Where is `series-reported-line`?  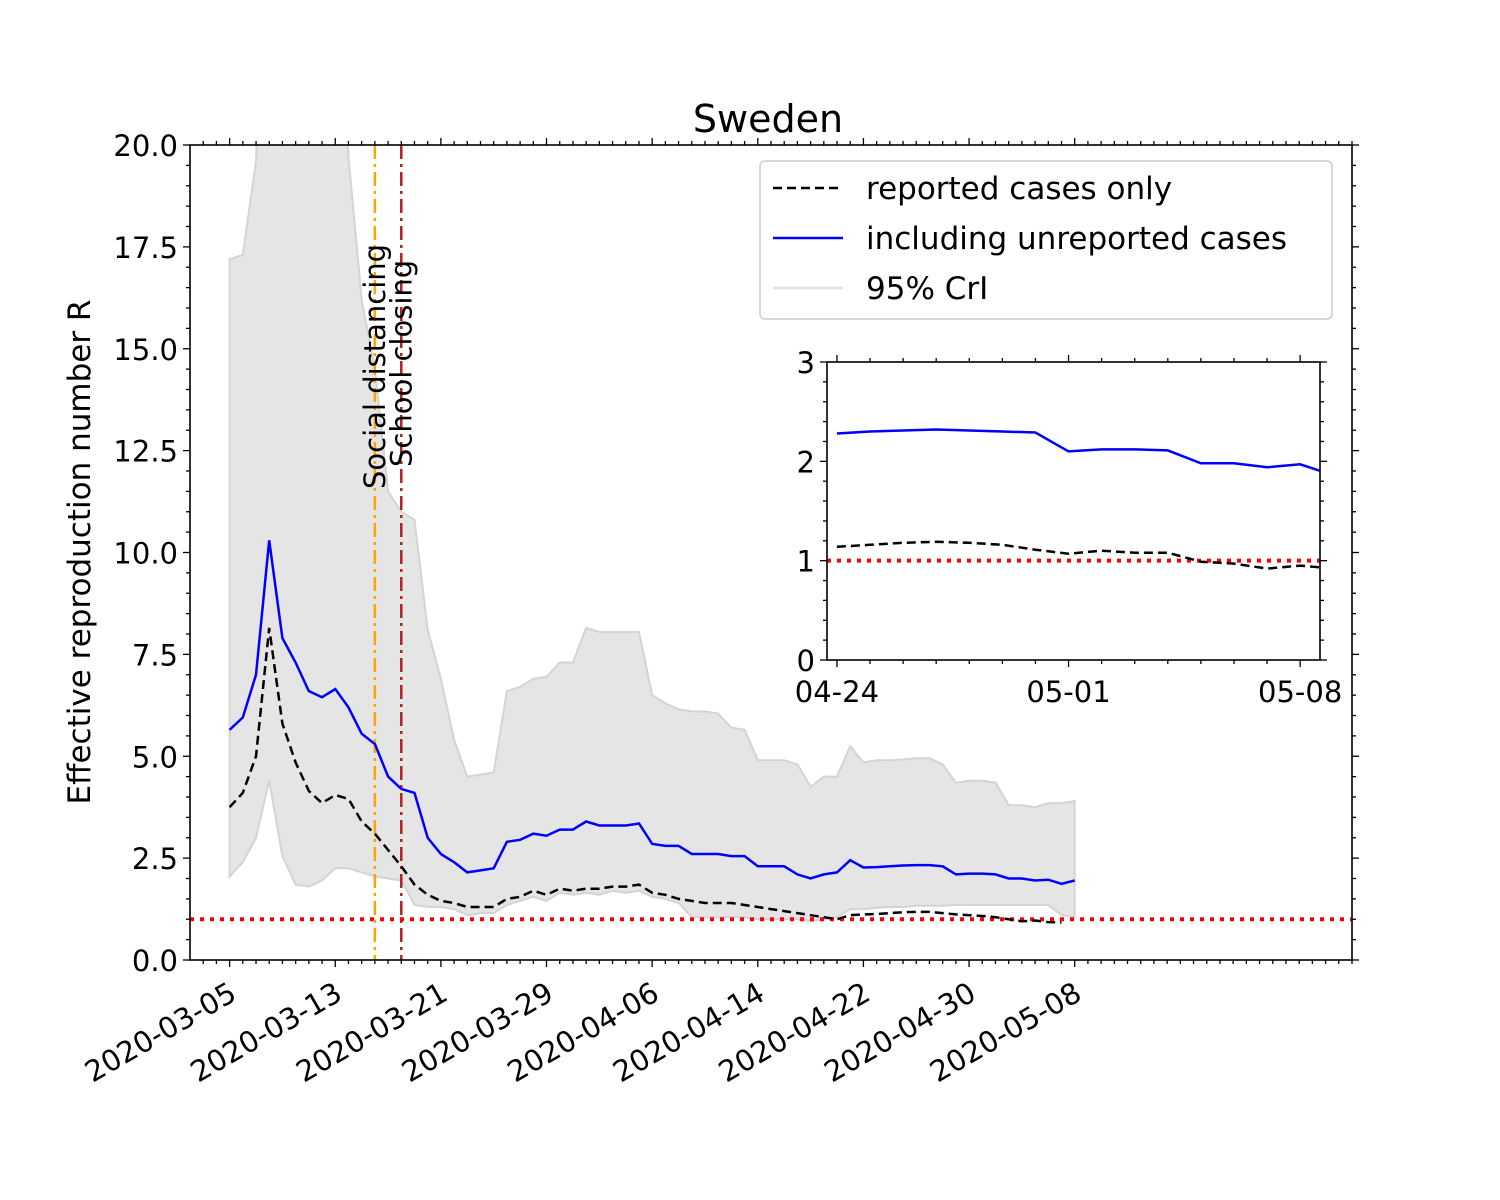 series-reported-line is located at coordinates (645, 775).